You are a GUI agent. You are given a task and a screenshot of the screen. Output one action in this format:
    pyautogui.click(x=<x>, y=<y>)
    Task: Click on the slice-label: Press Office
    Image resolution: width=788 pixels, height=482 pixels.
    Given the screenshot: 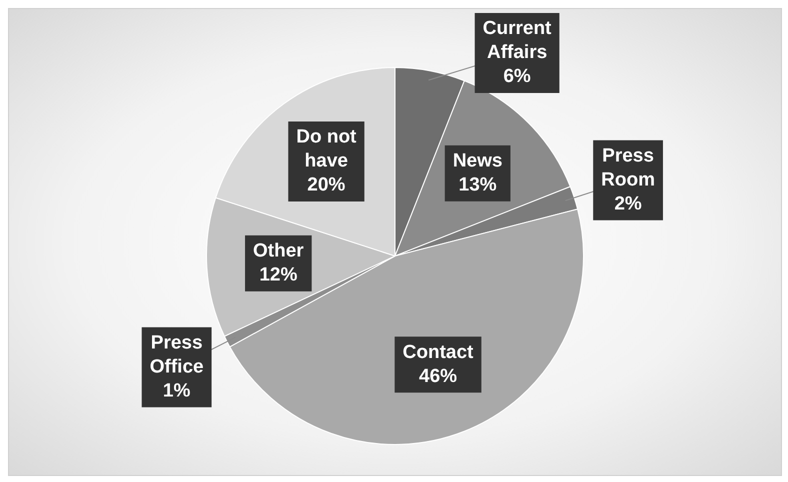 What is the action you would take?
    pyautogui.click(x=177, y=355)
    